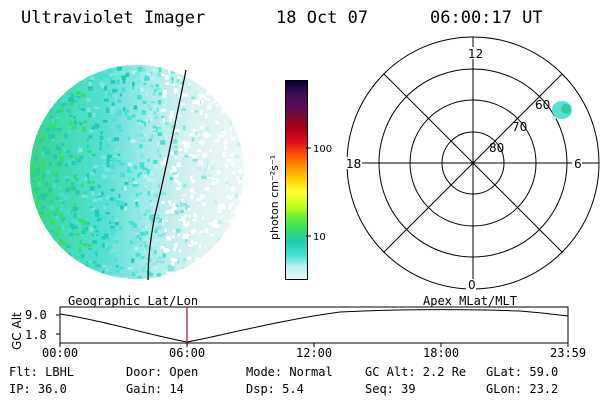  I want to click on status-glon: GLon: 23.2, so click(522, 389).